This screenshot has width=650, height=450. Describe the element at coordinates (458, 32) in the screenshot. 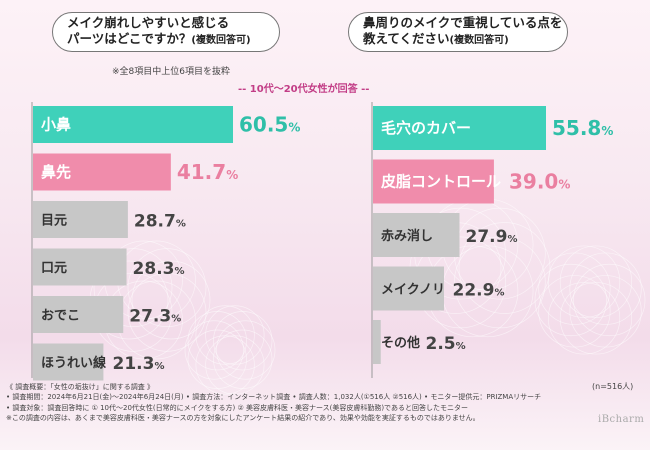

I see `question-box-right: 鼻周りのメイクで重視している点を 教えてください(複数回答可)` at that location.